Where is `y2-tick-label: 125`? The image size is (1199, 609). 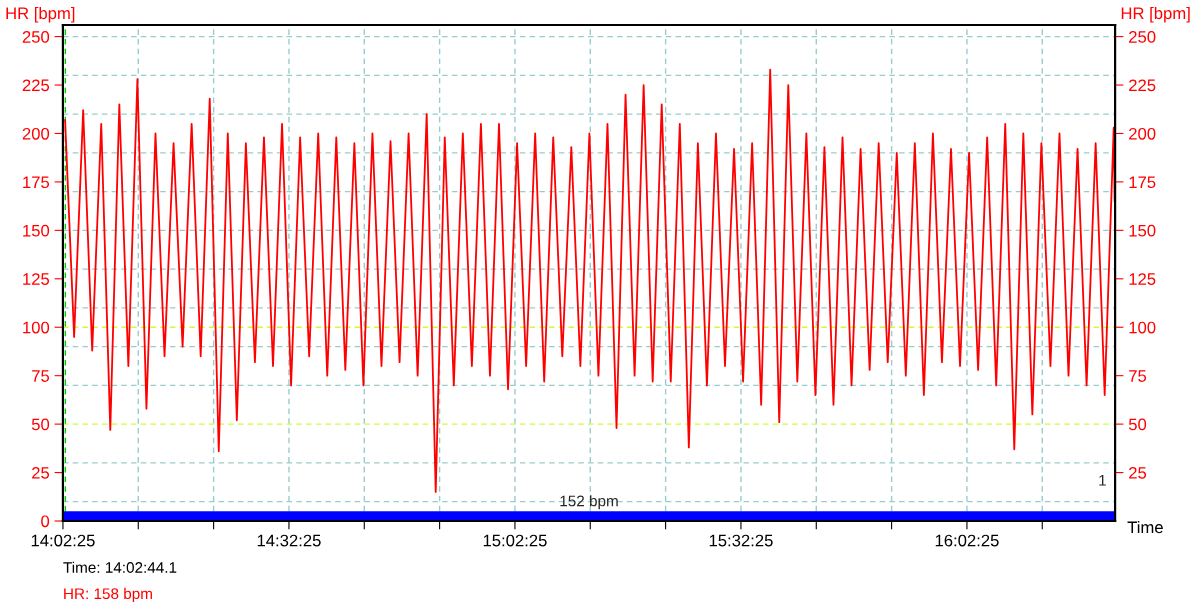
y2-tick-label: 125 is located at coordinates (1142, 279).